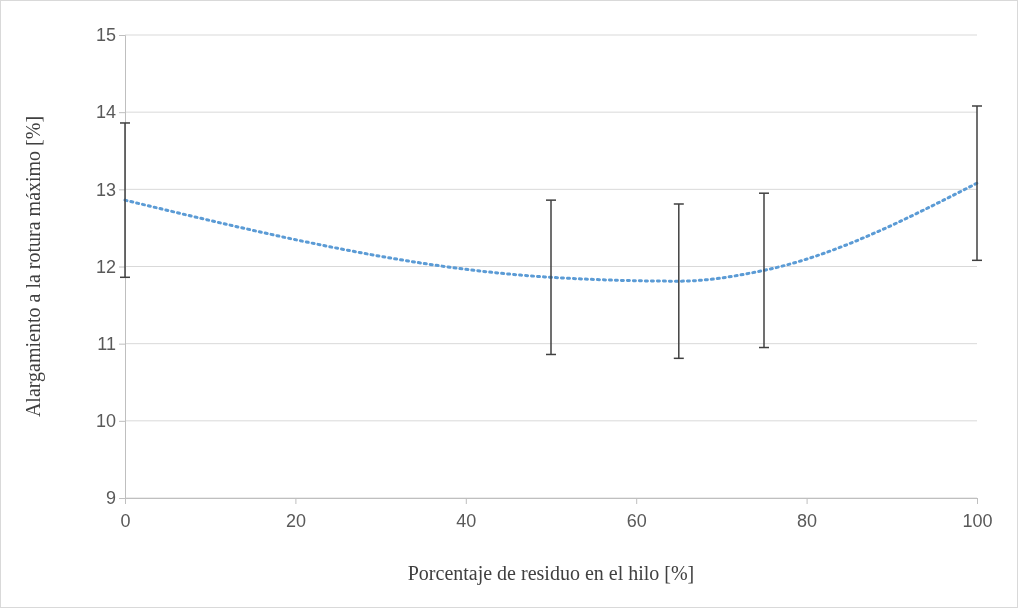 The image size is (1018, 608). Describe the element at coordinates (105, 35) in the screenshot. I see `y-tick-label: 15` at that location.